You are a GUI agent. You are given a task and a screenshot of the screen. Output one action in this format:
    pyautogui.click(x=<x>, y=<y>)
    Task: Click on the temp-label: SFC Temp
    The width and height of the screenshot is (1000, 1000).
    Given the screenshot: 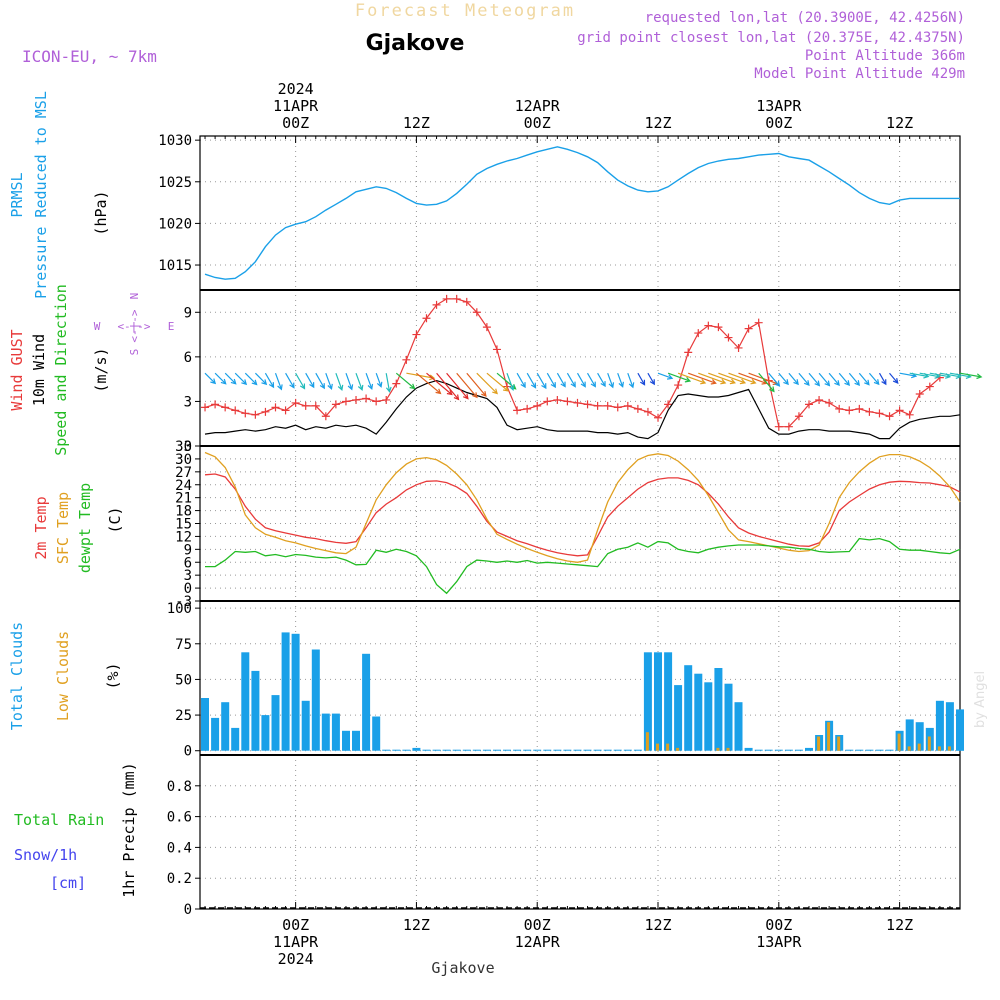 What is the action you would take?
    pyautogui.click(x=63, y=528)
    